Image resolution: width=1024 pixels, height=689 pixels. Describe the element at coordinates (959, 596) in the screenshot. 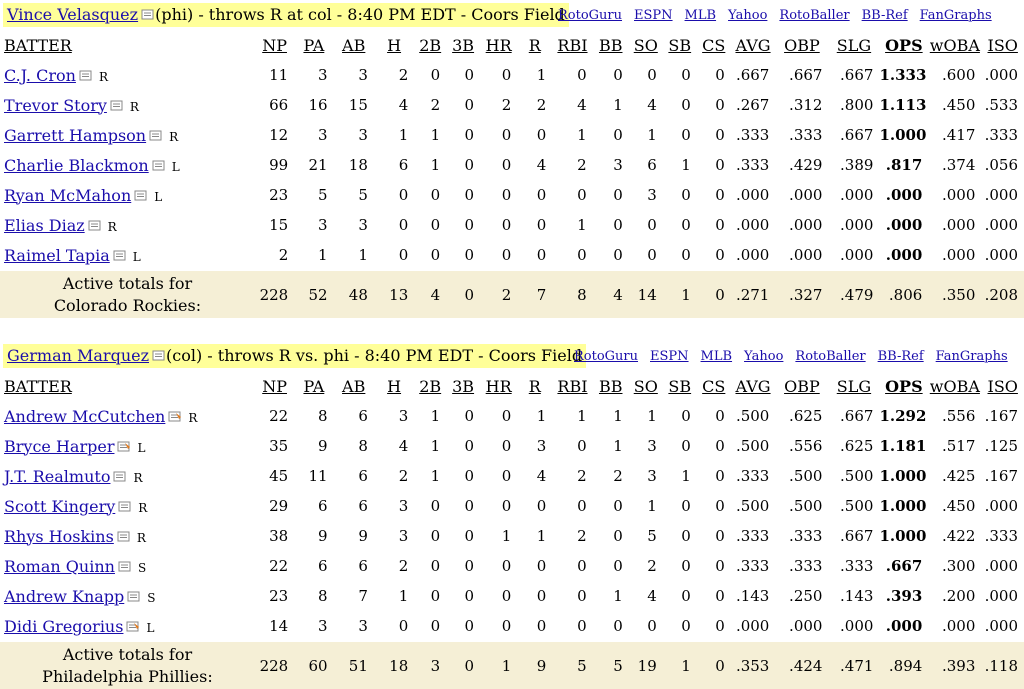

I see `stat-woba: .200` at that location.